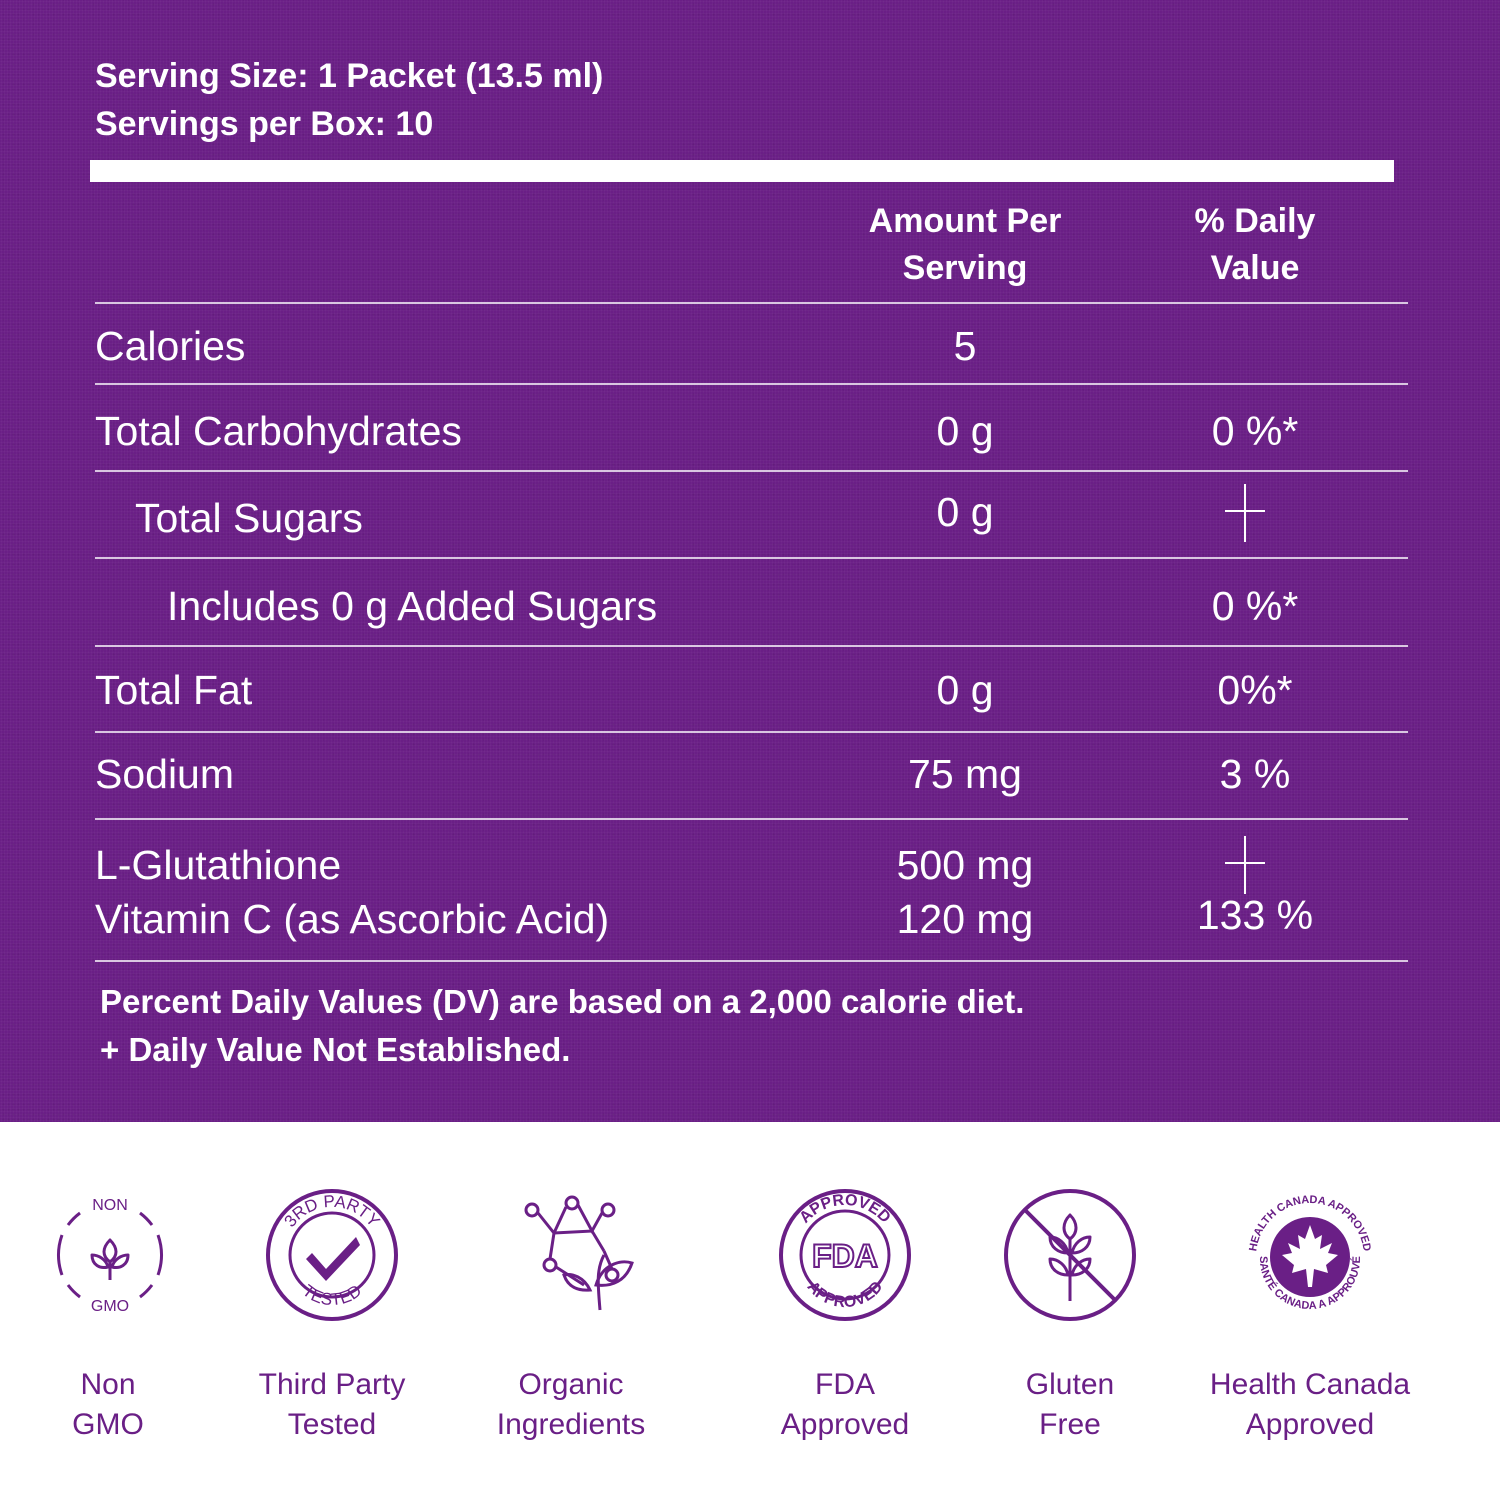  I want to click on nutrient-amount: 5, so click(965, 346).